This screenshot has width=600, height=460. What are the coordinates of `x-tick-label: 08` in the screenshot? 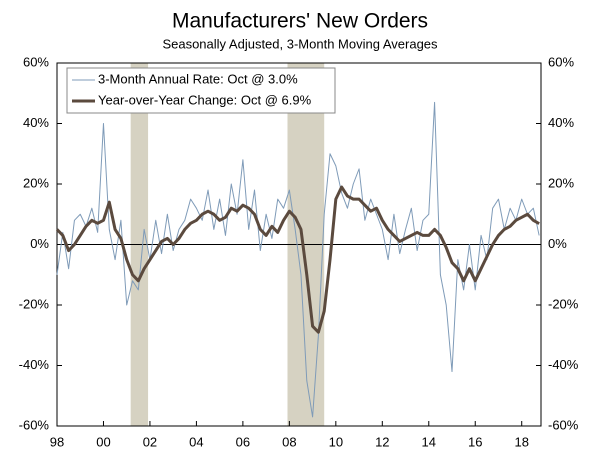 It's located at (289, 441).